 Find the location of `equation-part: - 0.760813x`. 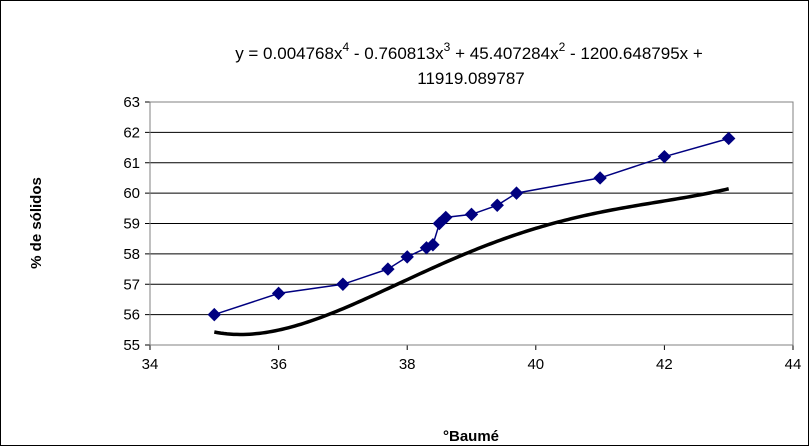

equation-part: - 0.760813x is located at coordinates (396, 53).